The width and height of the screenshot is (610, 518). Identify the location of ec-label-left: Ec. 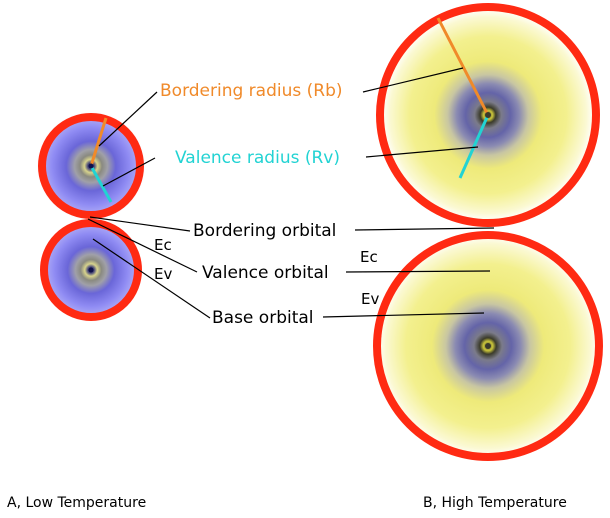
(163, 245).